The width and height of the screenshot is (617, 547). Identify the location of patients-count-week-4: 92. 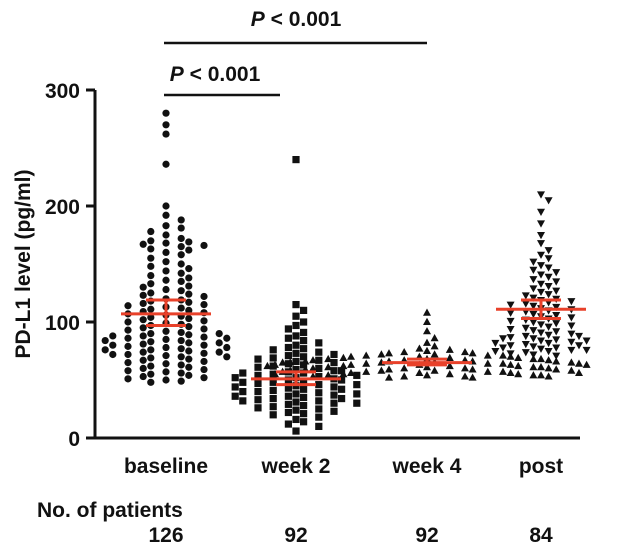
(426, 535).